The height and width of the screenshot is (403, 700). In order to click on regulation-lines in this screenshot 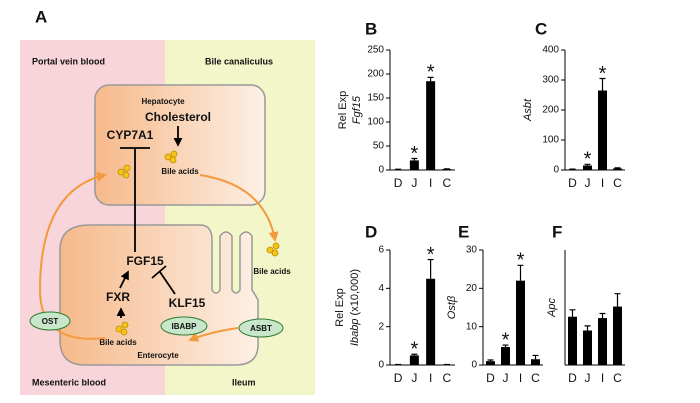, I will do `click(149, 222)`.